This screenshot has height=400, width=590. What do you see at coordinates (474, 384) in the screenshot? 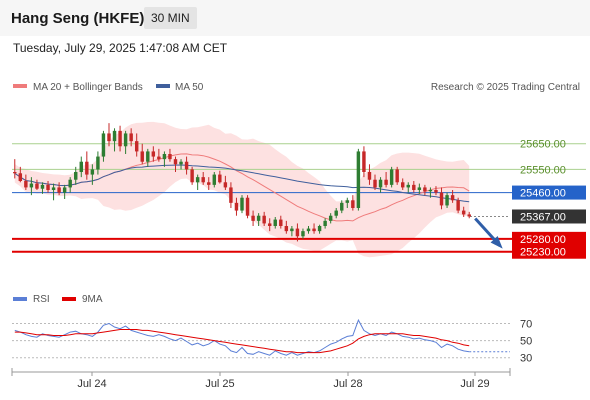
I see `x-tick-label: Jul 29` at bounding box center [474, 384].